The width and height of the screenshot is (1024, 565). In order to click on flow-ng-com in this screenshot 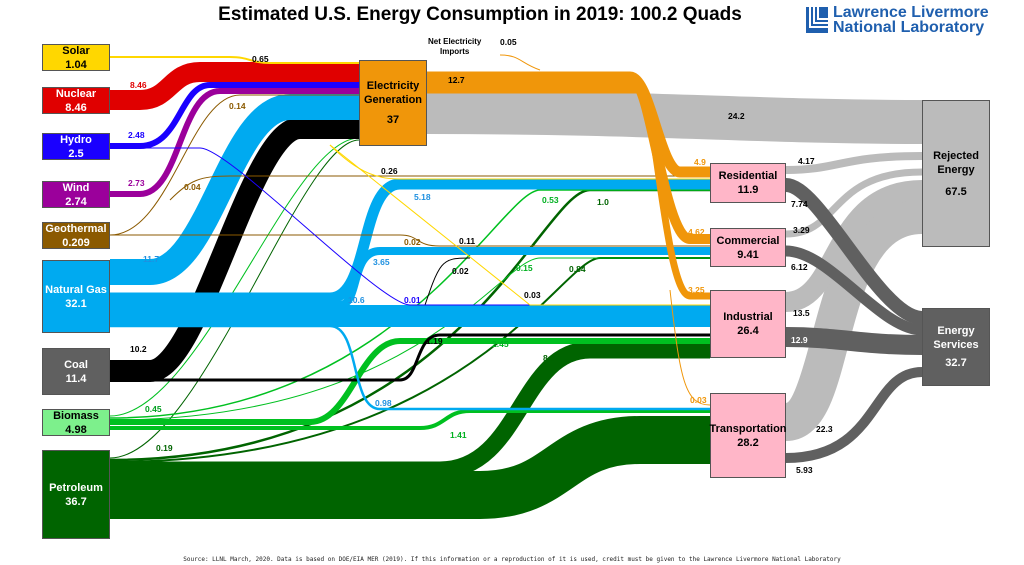, I will do `click(410, 278)`.